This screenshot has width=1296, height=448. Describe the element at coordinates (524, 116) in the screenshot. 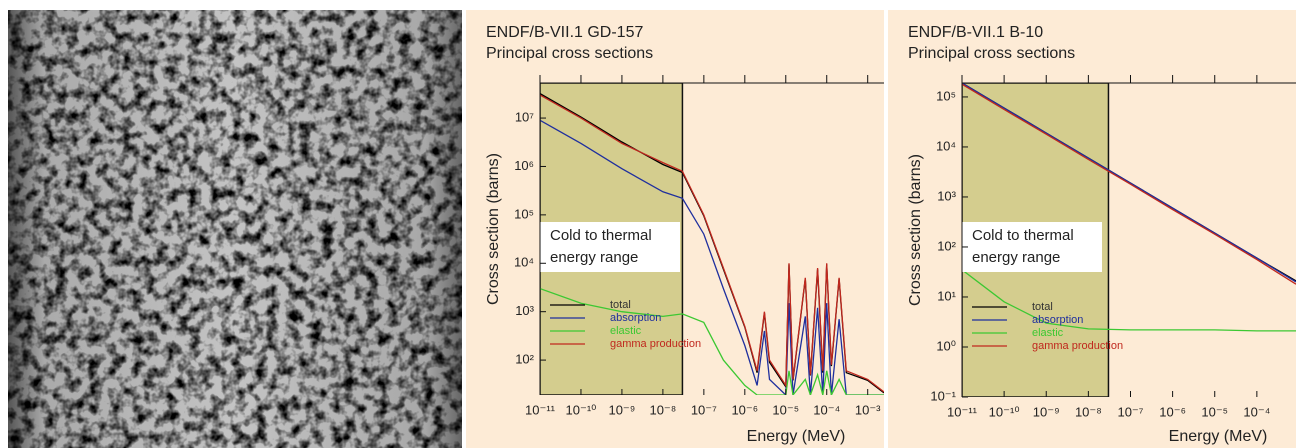

I see `y-tick-label: 10⁷` at that location.